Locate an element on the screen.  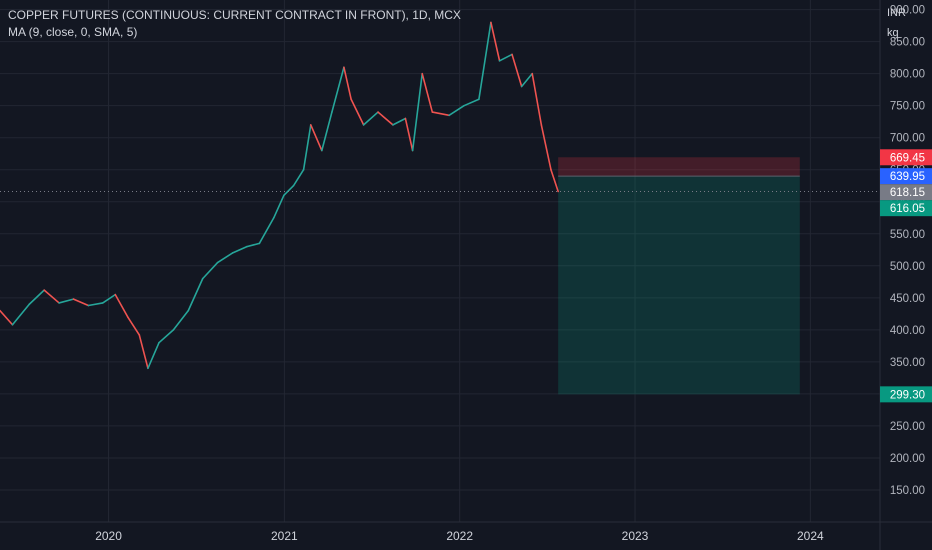
y-tick-label: 750.00 is located at coordinates (907, 107).